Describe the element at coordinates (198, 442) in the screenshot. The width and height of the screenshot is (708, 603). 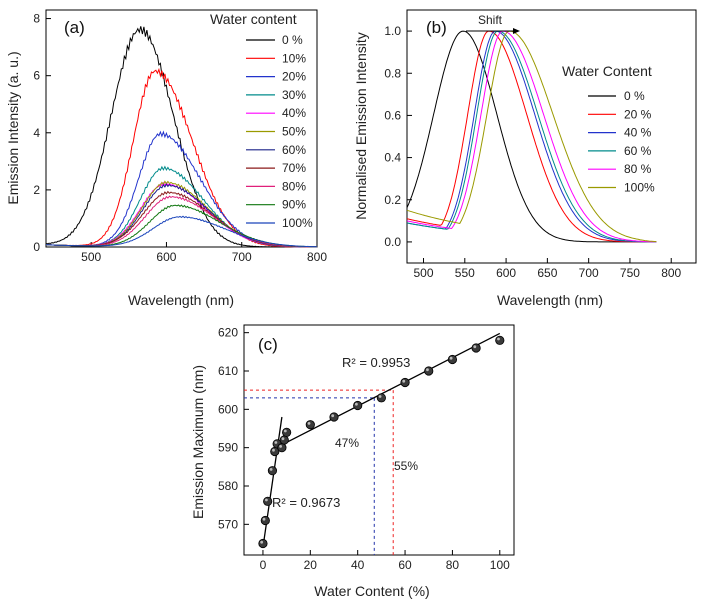
I see `panel-c-ylabel: Emission Maximum (nm)` at that location.